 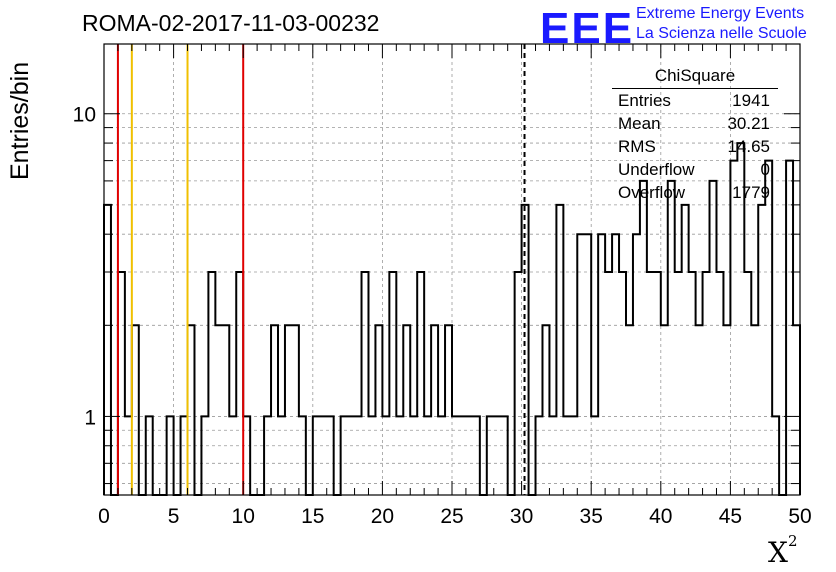 I want to click on stats-value: 0, so click(x=765, y=169).